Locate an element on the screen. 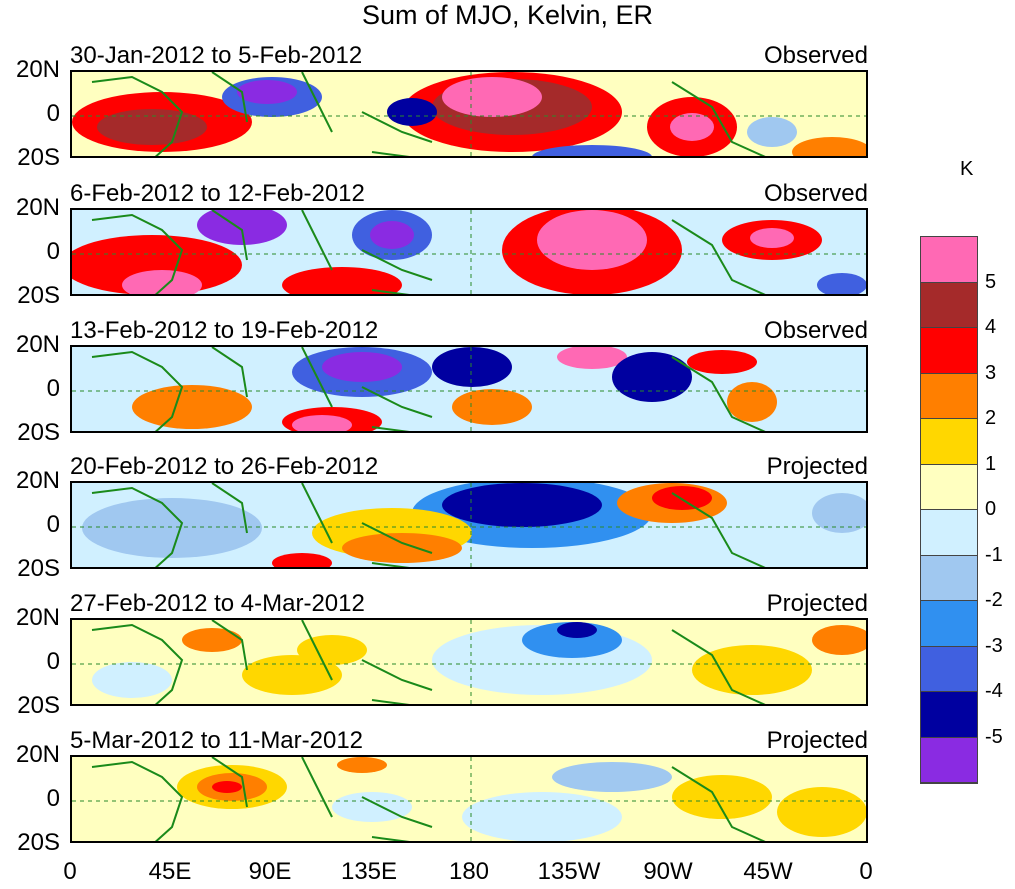 The width and height of the screenshot is (1015, 889). panel-date-range: 5-Mar-2012 to 11-Mar-2012 is located at coordinates (217, 740).